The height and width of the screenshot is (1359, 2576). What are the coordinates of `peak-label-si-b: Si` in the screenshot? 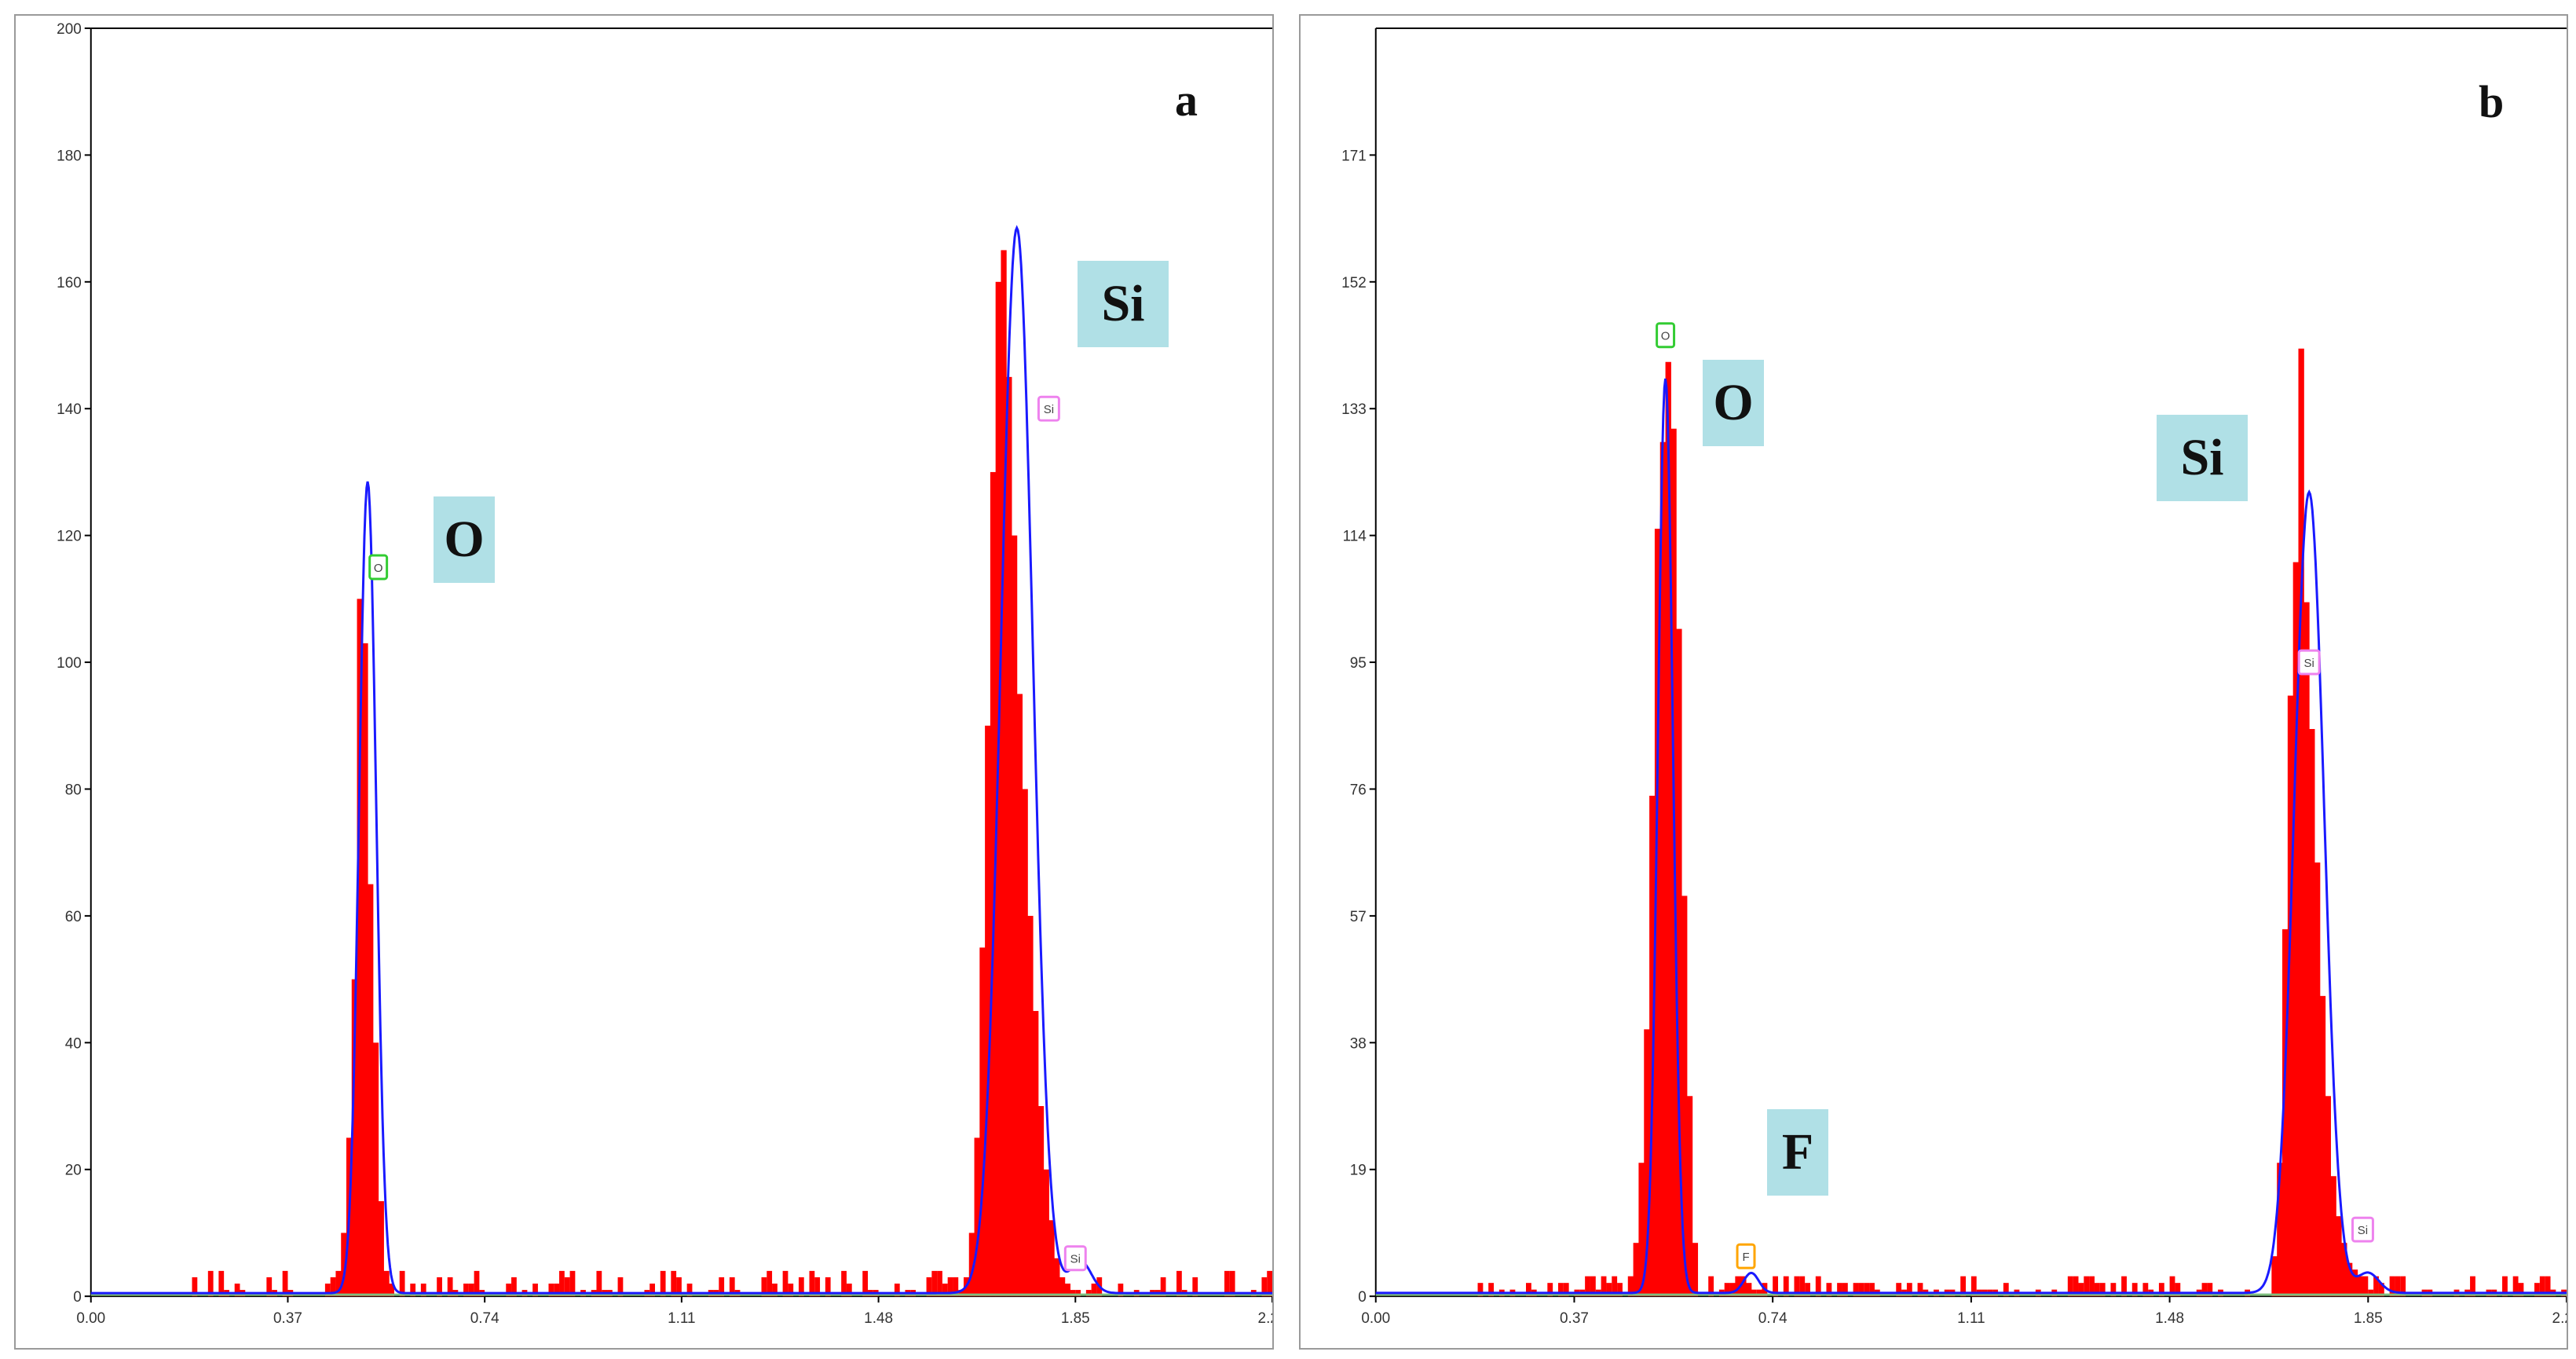 It's located at (2202, 458).